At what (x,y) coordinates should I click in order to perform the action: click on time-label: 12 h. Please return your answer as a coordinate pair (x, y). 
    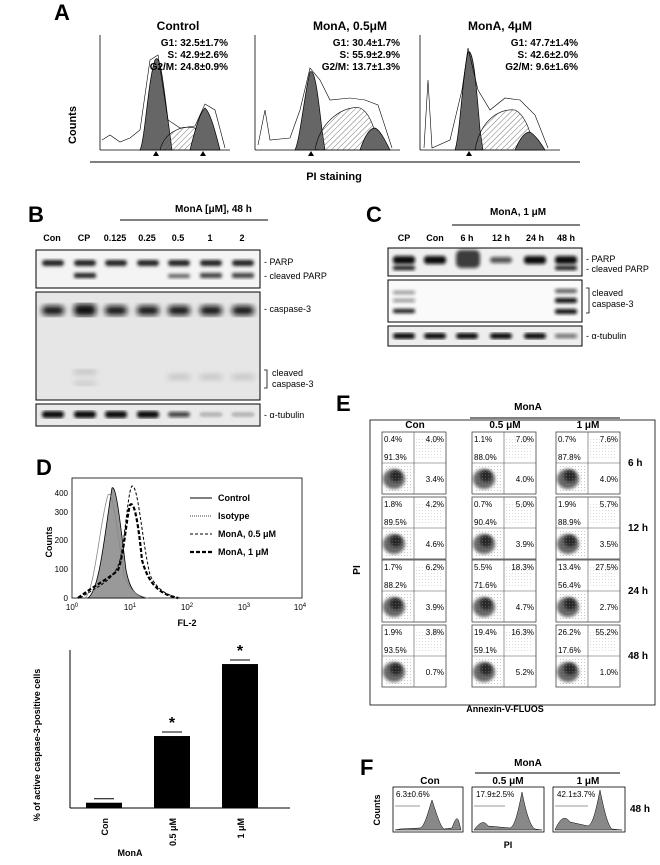
    Looking at the image, I should click on (638, 528).